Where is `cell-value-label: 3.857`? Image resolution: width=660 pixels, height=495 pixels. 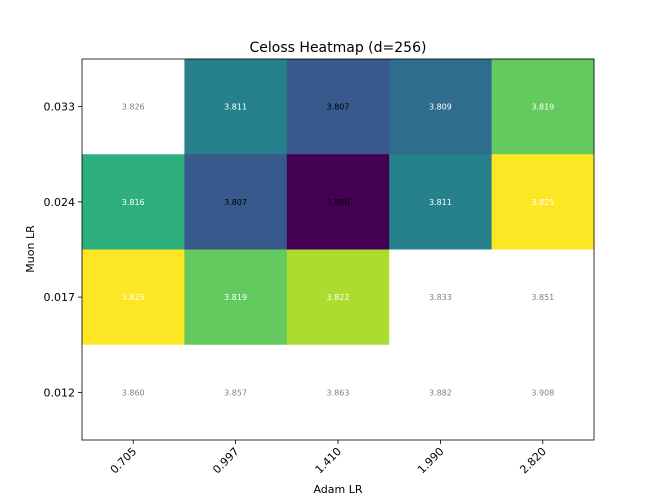 cell-value-label: 3.857 is located at coordinates (235, 392).